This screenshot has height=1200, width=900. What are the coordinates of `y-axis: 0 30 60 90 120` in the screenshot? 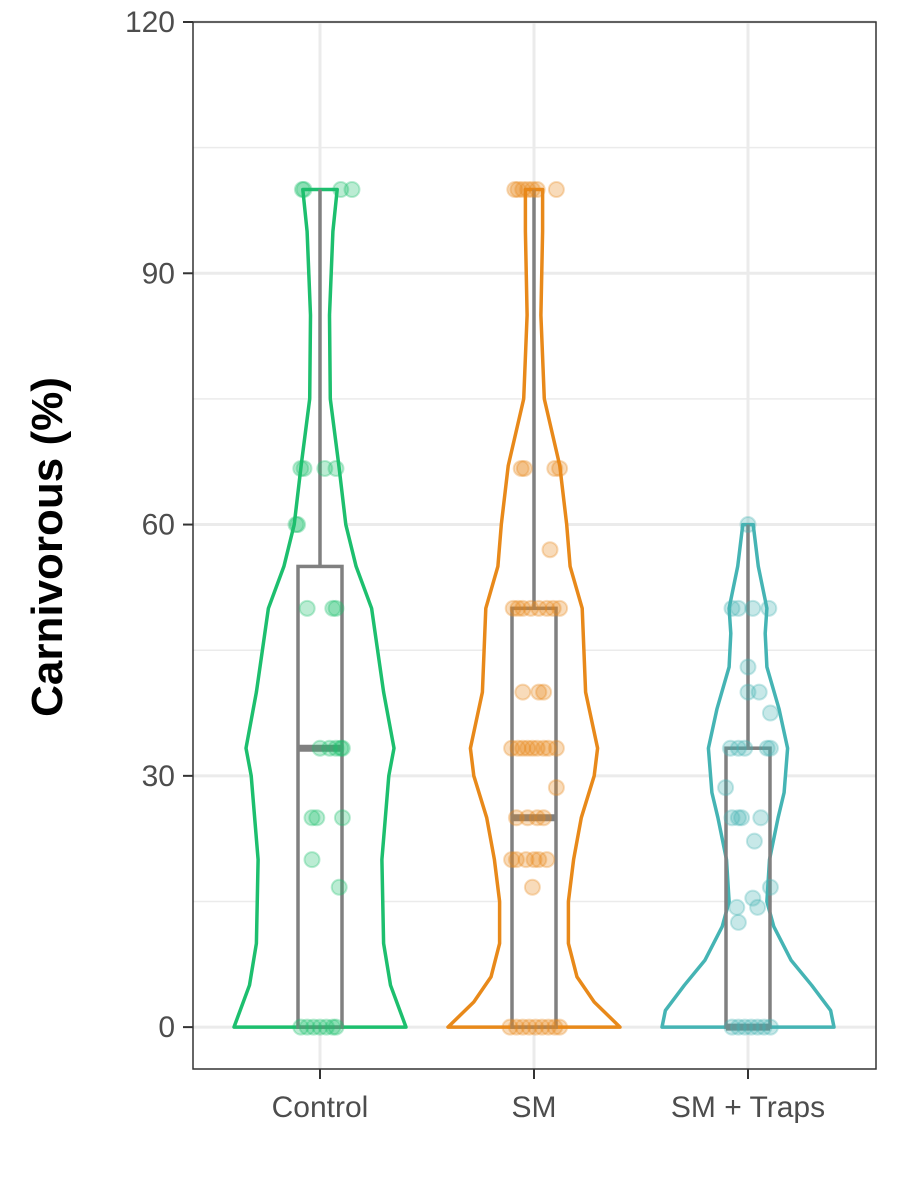 It's located at (159, 525).